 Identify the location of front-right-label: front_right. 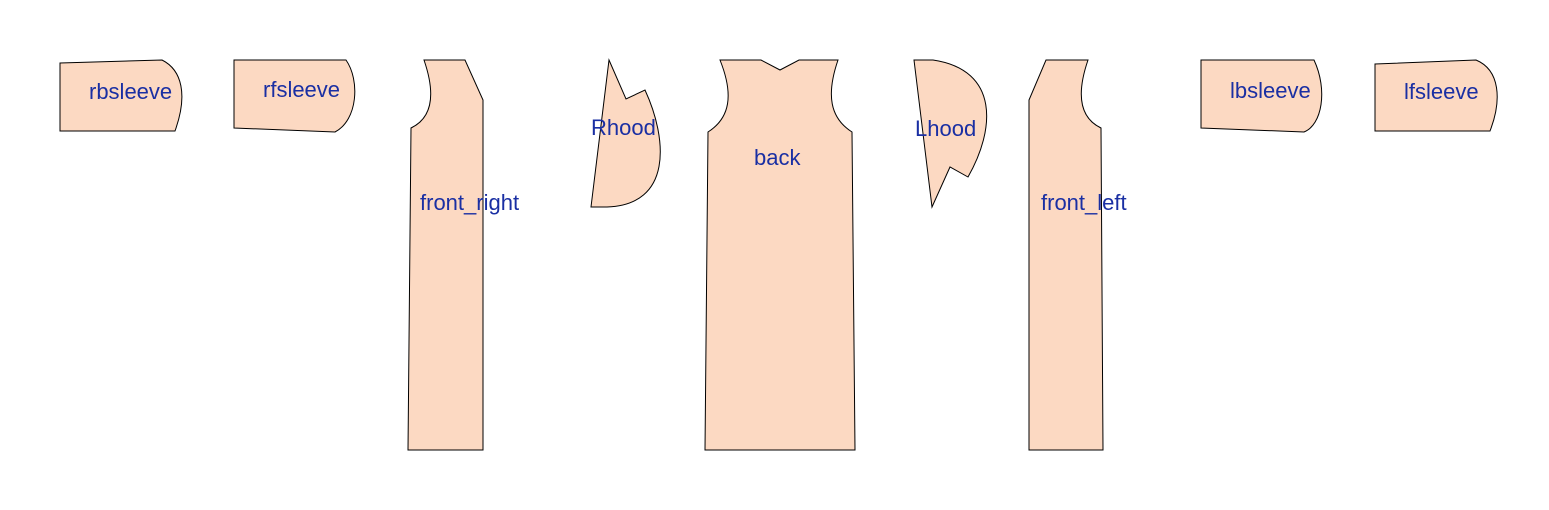
(469, 202).